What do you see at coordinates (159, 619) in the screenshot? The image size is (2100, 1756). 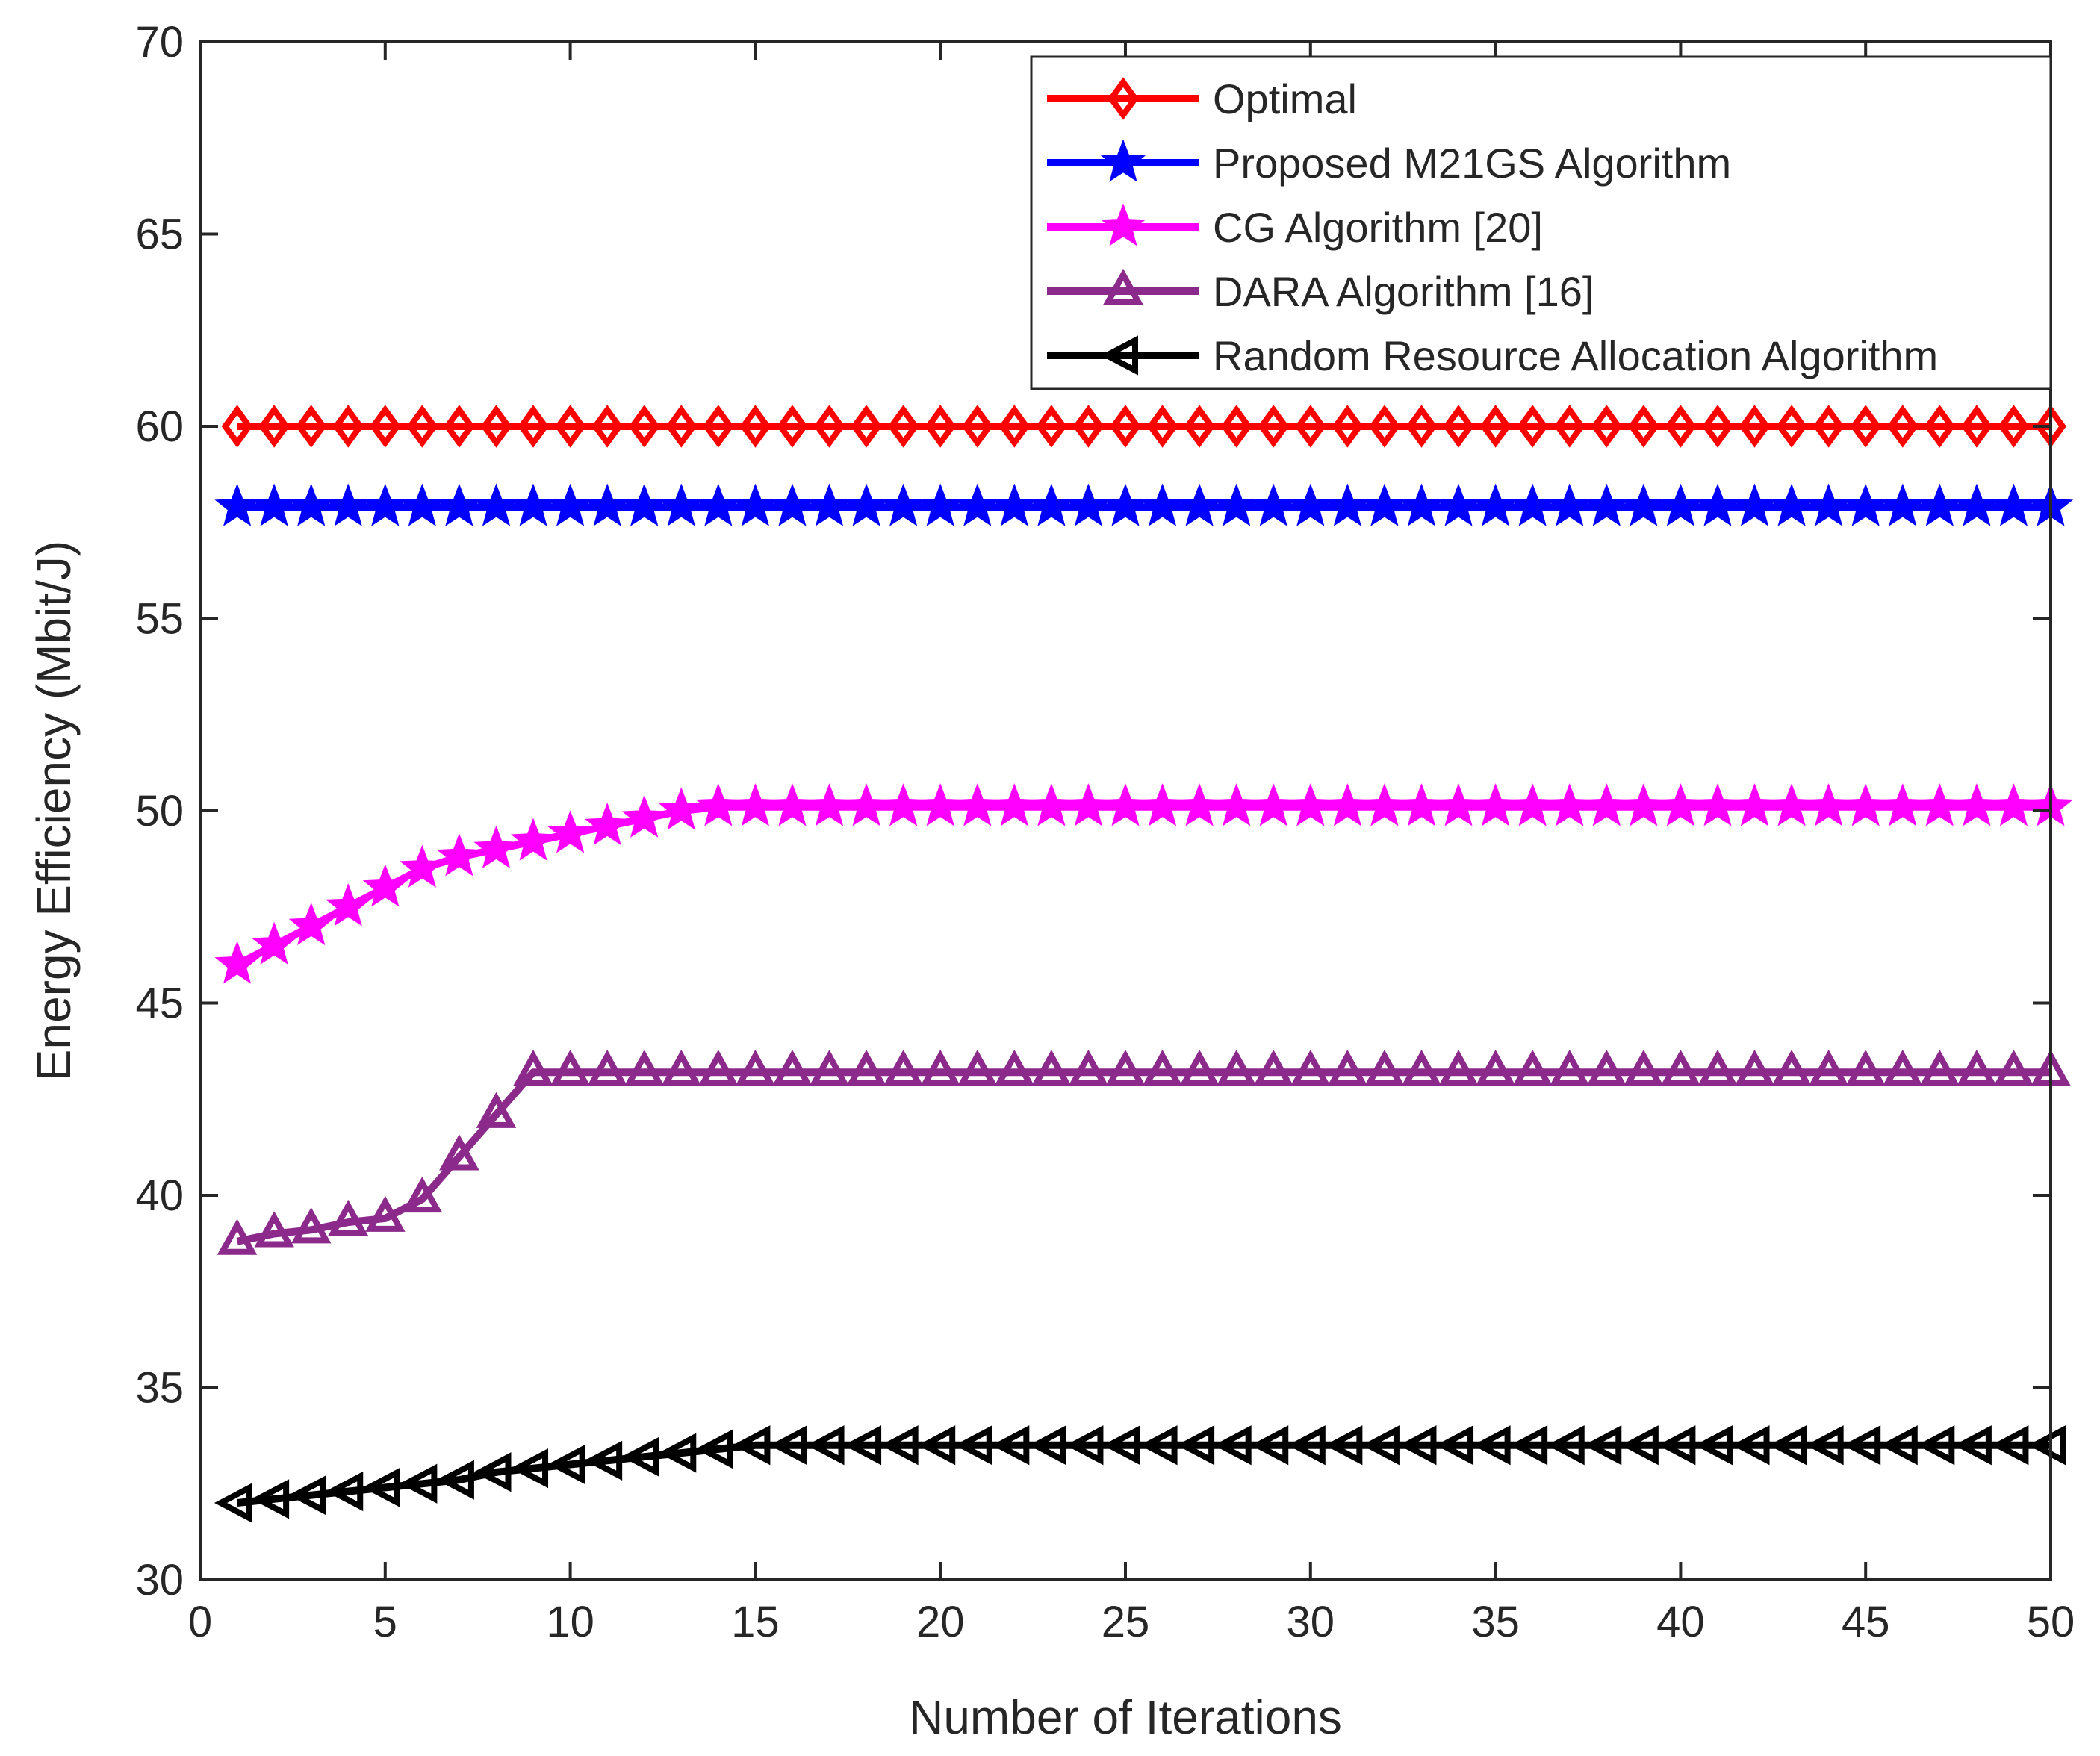 I see `y-tick-label: 55` at bounding box center [159, 619].